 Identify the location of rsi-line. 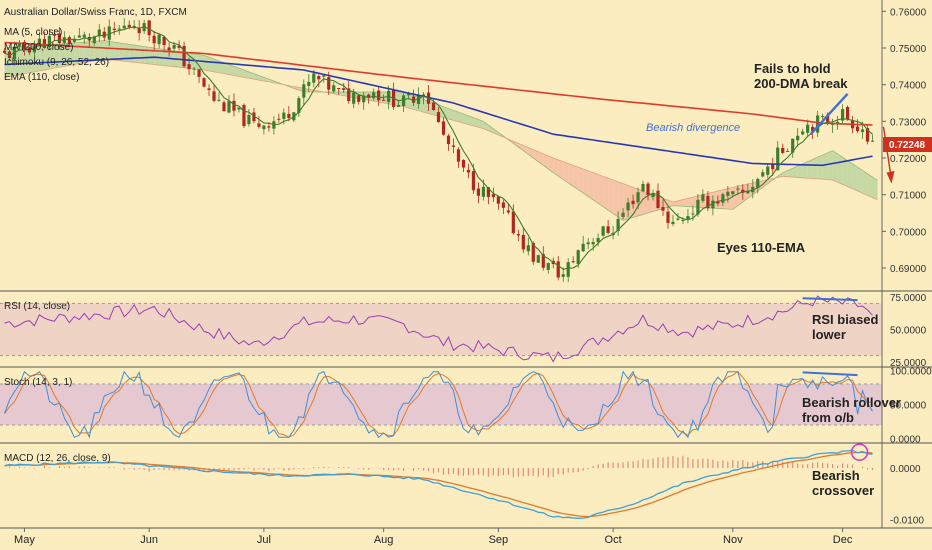
(438, 329).